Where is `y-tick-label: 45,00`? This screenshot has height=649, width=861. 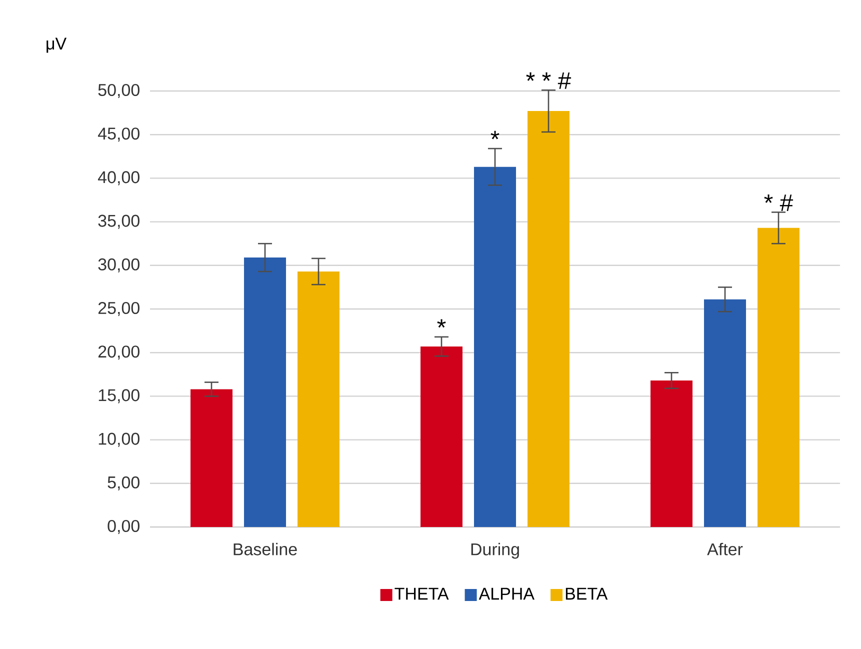 y-tick-label: 45,00 is located at coordinates (119, 135).